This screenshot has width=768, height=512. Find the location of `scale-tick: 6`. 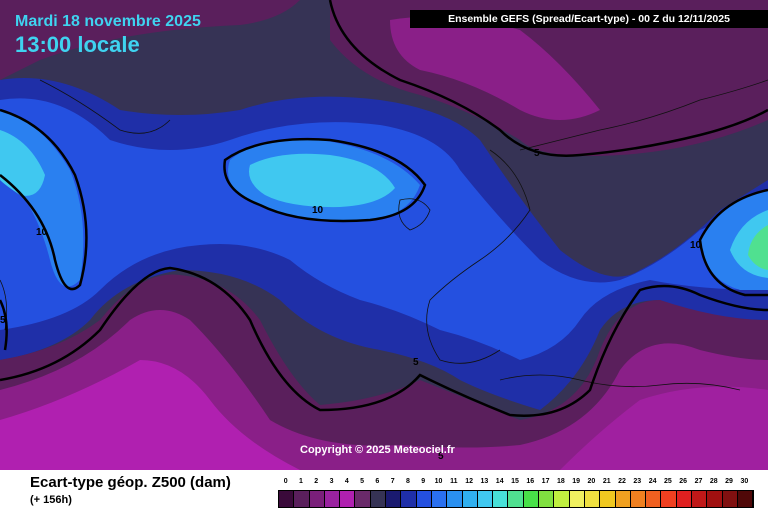

scale-tick: 6 is located at coordinates (377, 481).